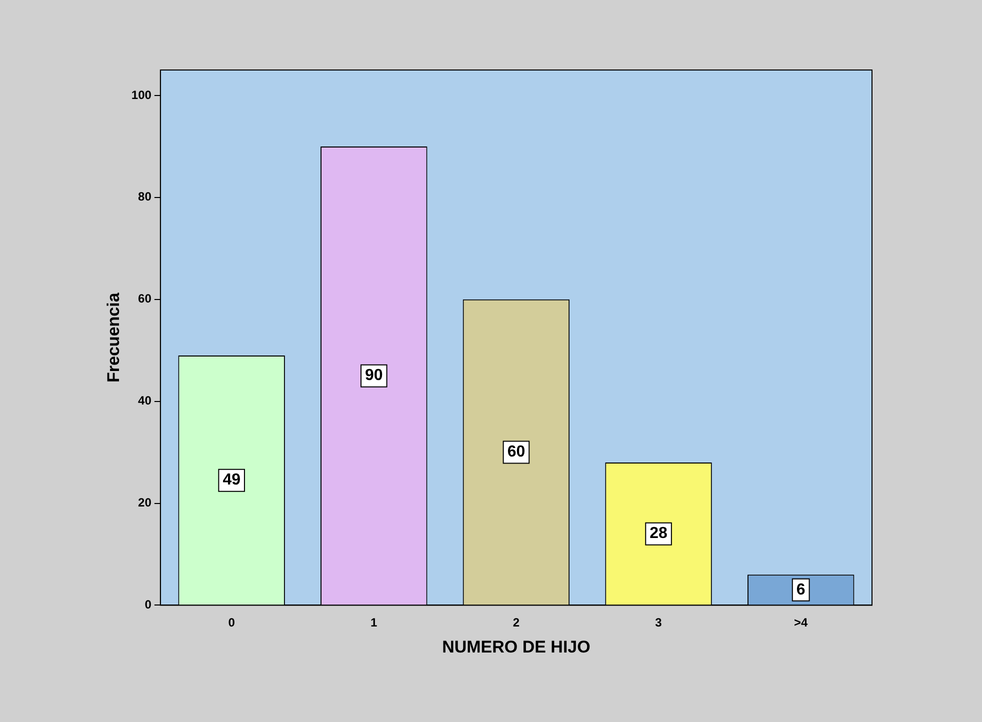  Describe the element at coordinates (801, 623) in the screenshot. I see `x-tick-label: >4` at that location.